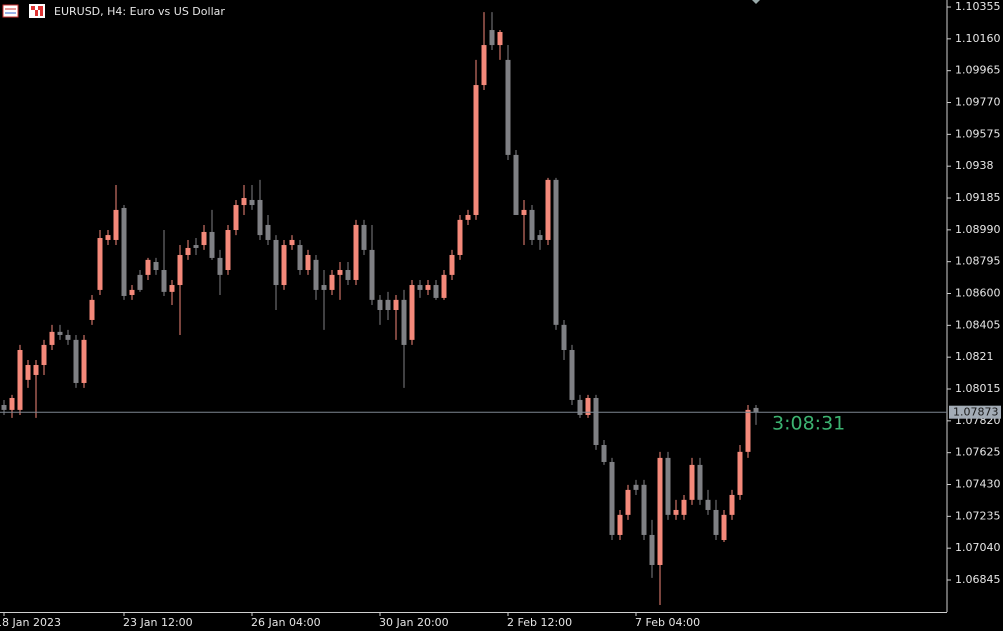 The image size is (1003, 631). I want to click on current-price-label: 1.07873, so click(976, 412).